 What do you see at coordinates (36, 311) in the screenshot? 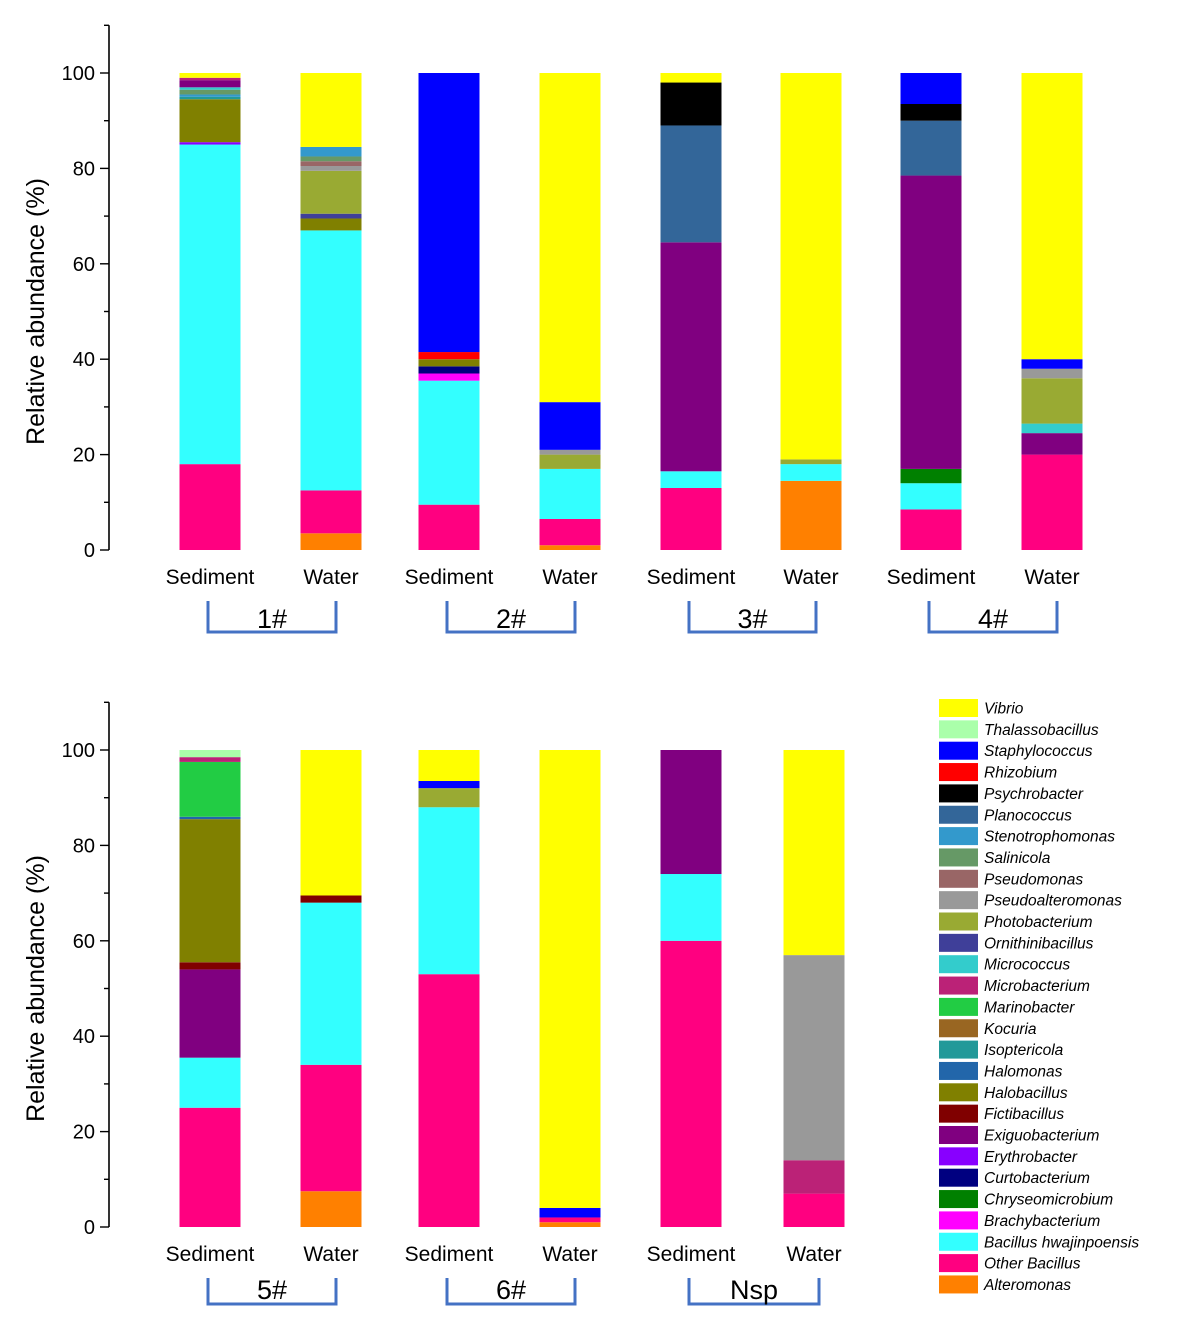
I see `y-axis-label: Relative abundance (%)` at bounding box center [36, 311].